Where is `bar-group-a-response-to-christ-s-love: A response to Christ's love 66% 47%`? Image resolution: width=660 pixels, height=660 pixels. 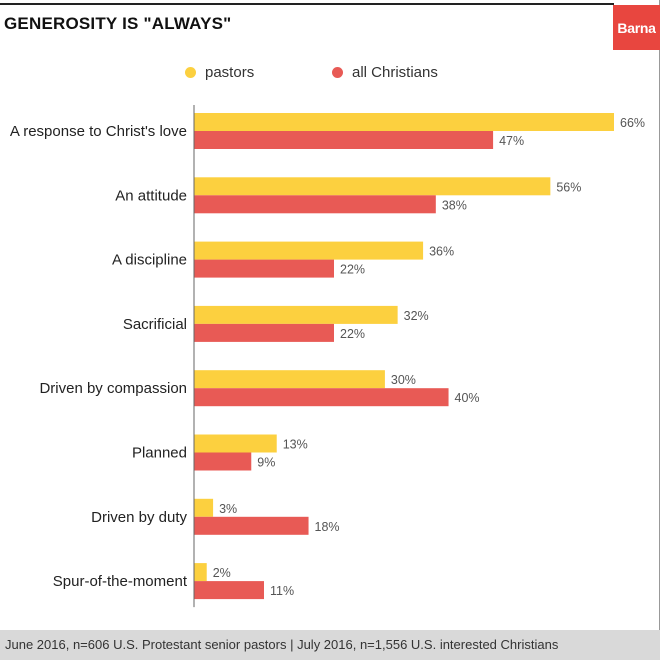
bar-group-a-response-to-christ-s-love: A response to Christ's love 66% 47% is located at coordinates (327, 131).